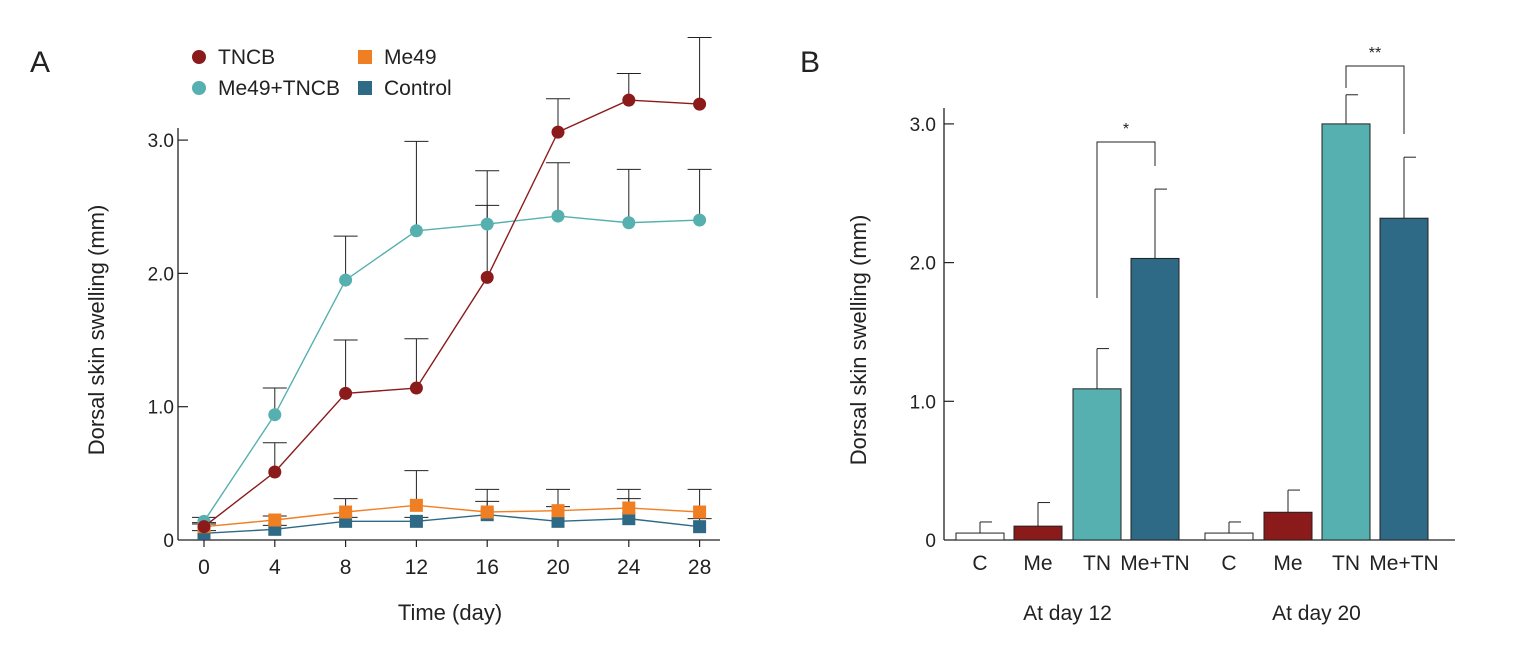 This screenshot has width=1514, height=646. I want to click on bar-day12-me-tn, so click(1155, 399).